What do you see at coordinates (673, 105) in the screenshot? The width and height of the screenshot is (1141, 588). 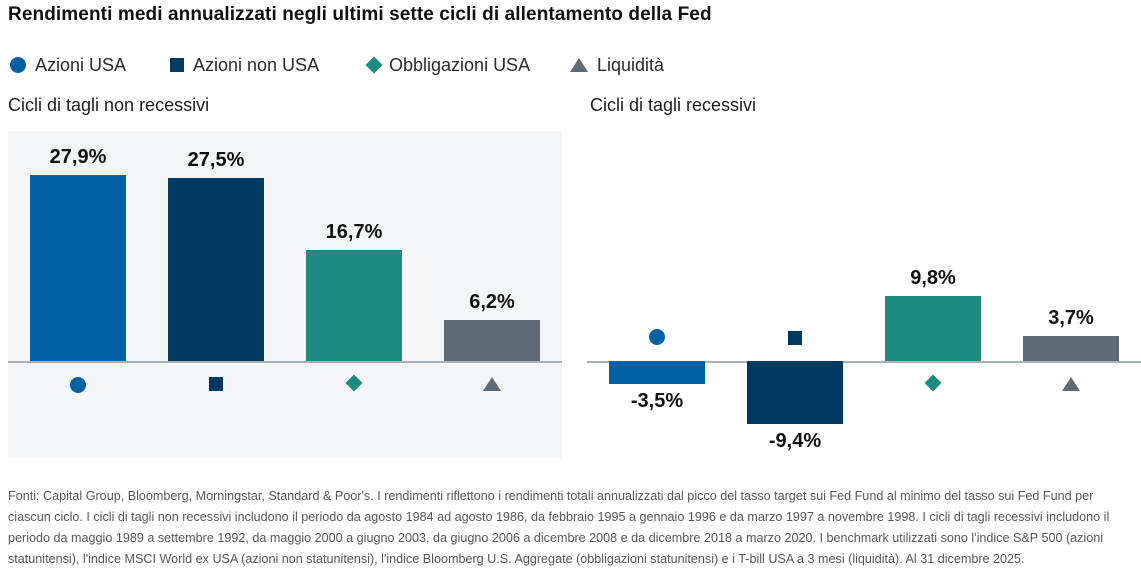 I see `right-chart-title: Cicli di tagli recessivi` at bounding box center [673, 105].